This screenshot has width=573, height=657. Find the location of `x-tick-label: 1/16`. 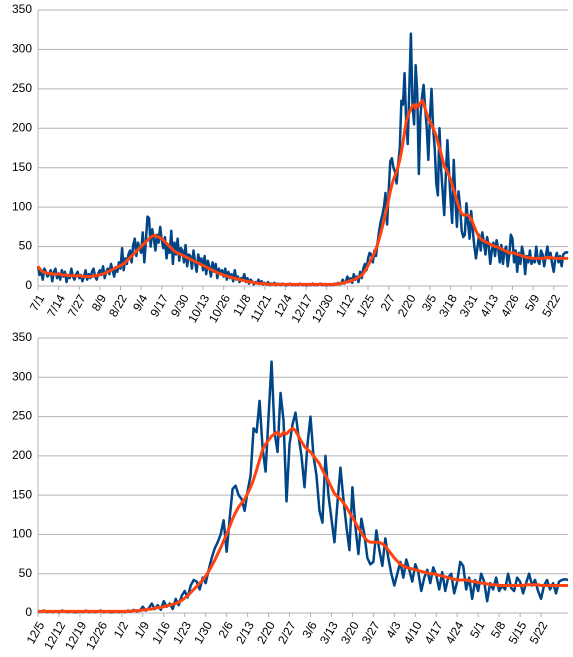

x-tick-label: 1/16 is located at coordinates (161, 633).